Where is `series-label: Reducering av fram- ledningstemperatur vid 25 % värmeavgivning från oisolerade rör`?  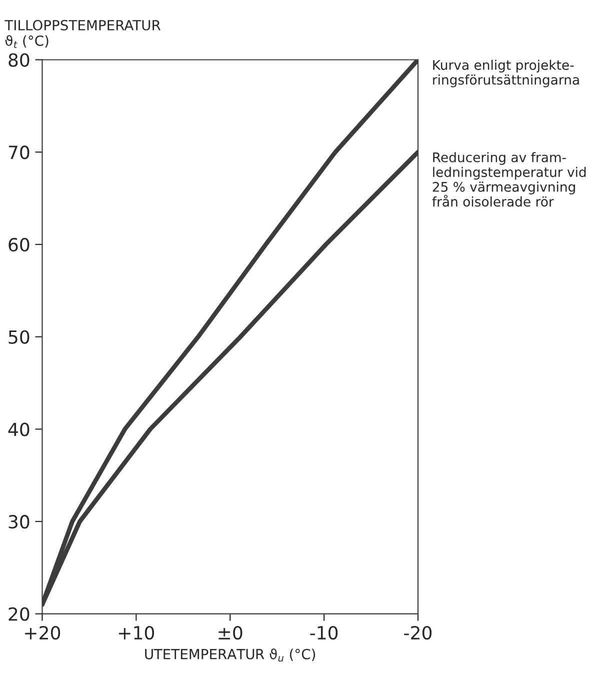
series-label: Reducering av fram- ledningstemperatur vid 25 % värmeavgivning från oisolerade rör is located at coordinates (509, 179).